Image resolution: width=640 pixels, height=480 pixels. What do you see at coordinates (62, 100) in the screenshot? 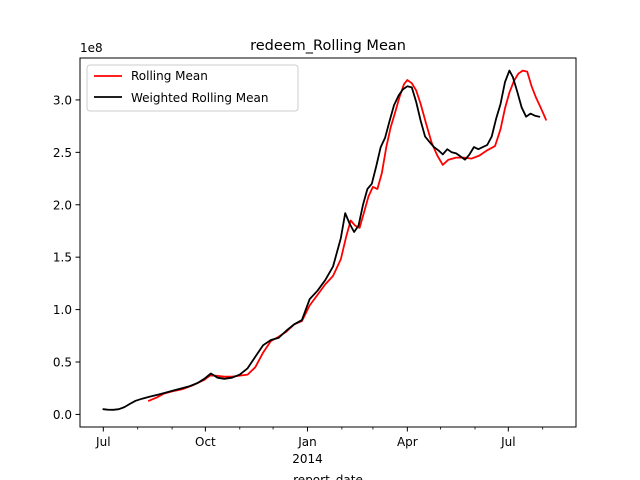
I see `y-tick-label: 3.0` at bounding box center [62, 100].